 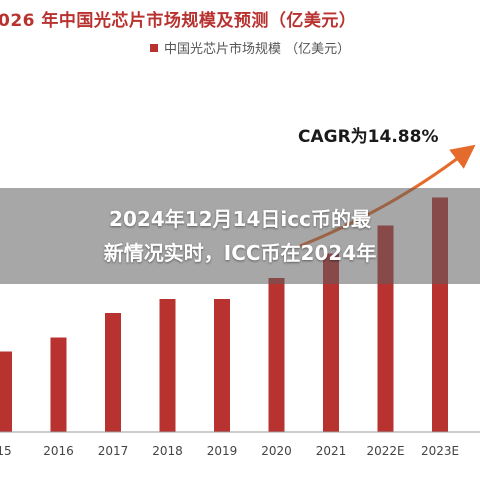 What do you see at coordinates (257, 49) in the screenshot?
I see `legend-label: 中国光芯片市场规模 （亿美元）` at bounding box center [257, 49].